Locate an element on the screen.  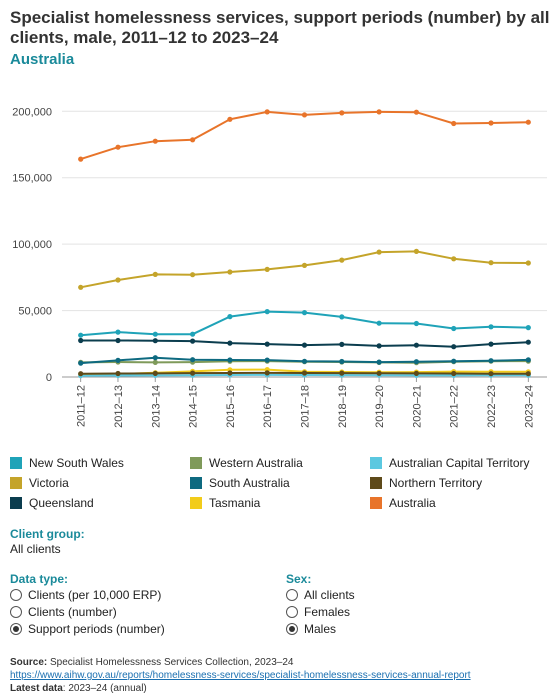
x-tick-label: 2015–16 is located at coordinates (231, 406).